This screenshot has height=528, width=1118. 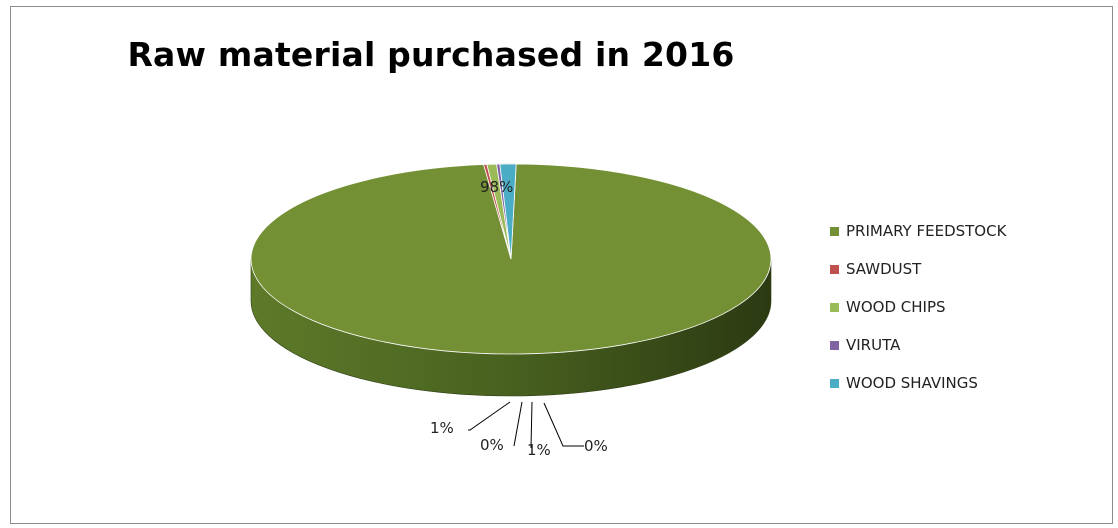 What do you see at coordinates (518, 424) in the screenshot?
I see `leader-line-viruta` at bounding box center [518, 424].